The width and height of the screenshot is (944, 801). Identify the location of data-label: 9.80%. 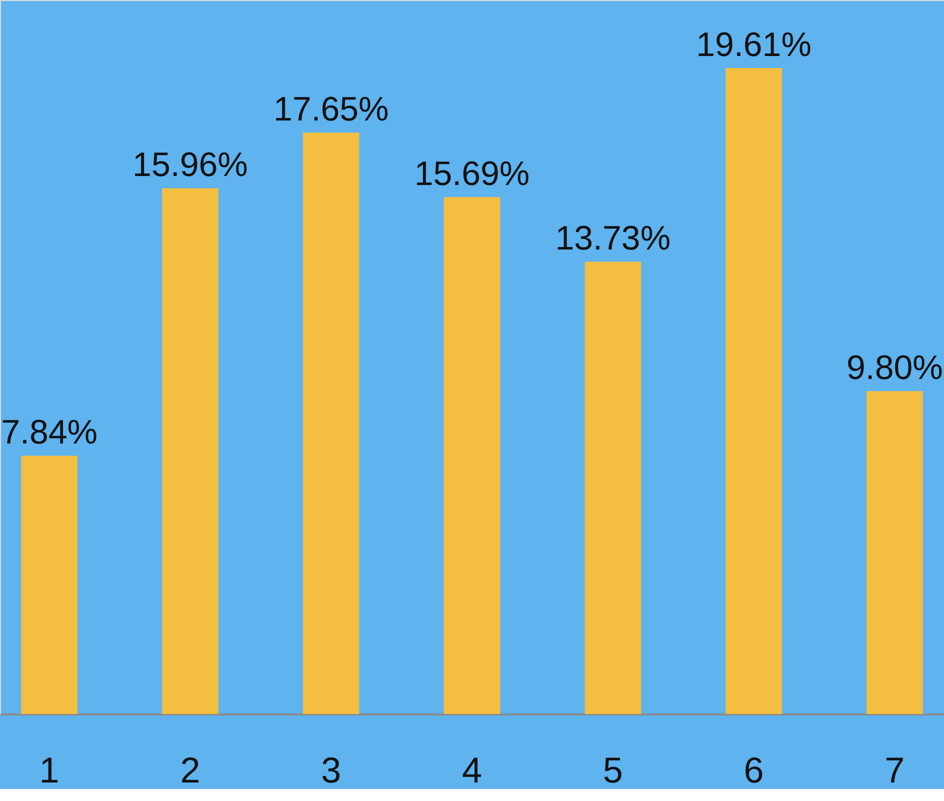
(894, 368).